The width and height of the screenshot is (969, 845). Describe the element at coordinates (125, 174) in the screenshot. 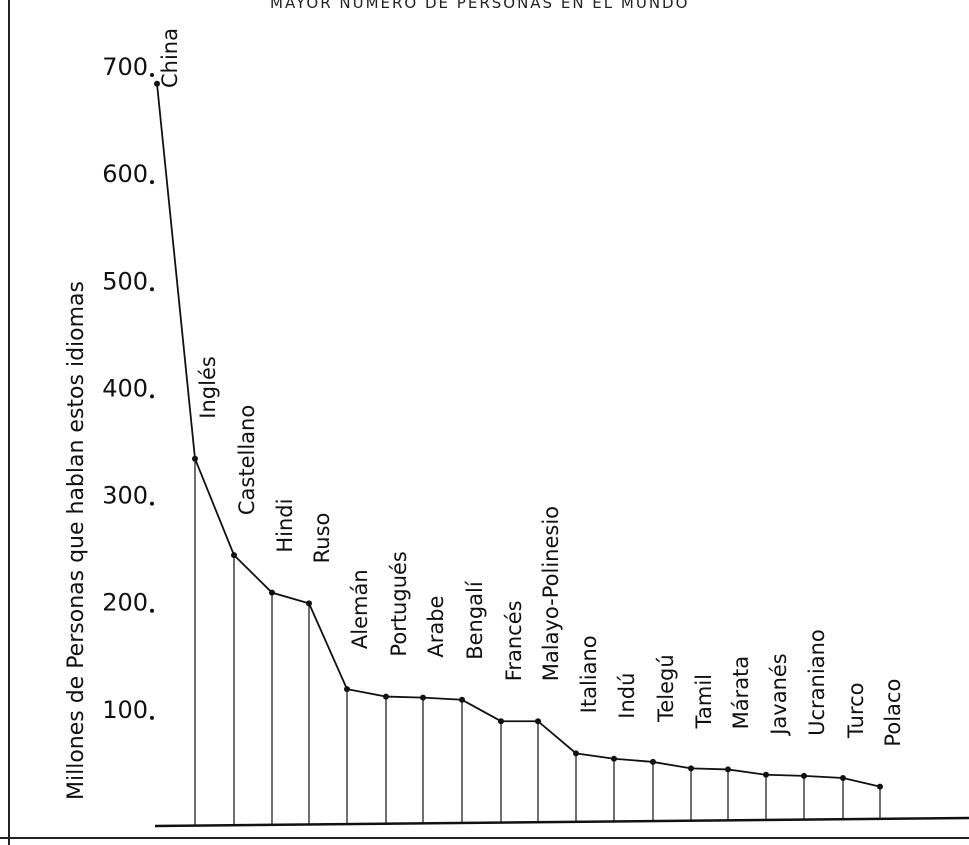

I see `y-tick-label: 600` at that location.